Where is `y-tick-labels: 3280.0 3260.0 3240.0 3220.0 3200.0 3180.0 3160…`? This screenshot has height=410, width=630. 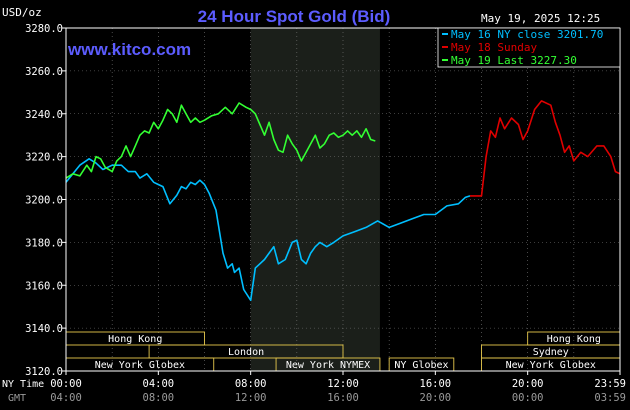 y-tick-labels: 3280.0 3260.0 3240.0 3220.0 3200.0 3180.0 3160… is located at coordinates (44, 200).